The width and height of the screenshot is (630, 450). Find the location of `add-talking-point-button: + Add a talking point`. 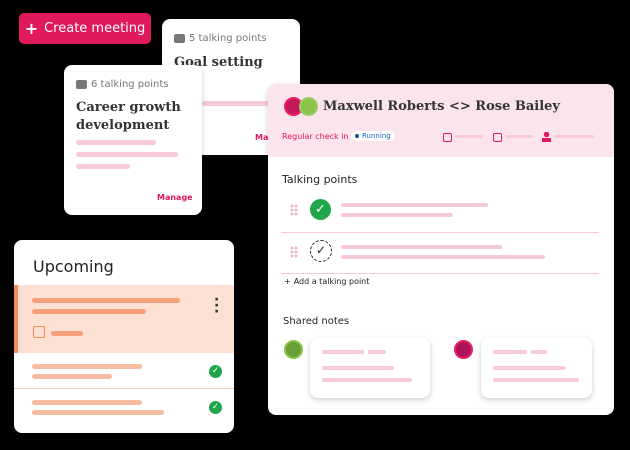

add-talking-point-button: + Add a talking point is located at coordinates (327, 281).